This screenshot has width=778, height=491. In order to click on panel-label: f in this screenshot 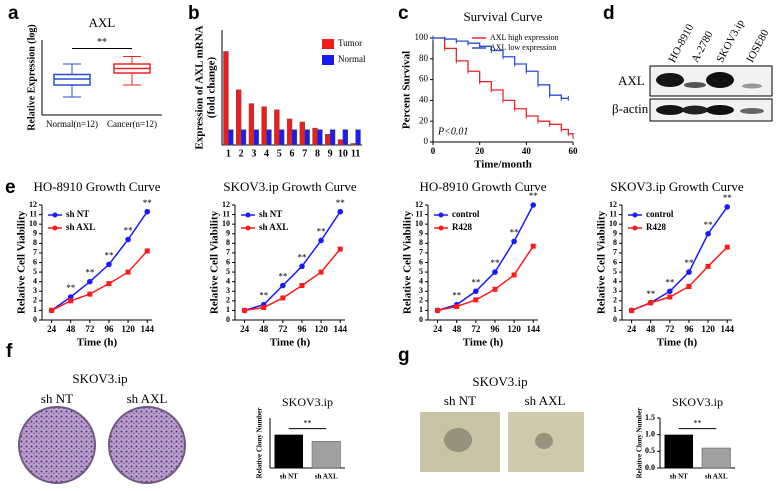, I will do `click(9, 351)`.